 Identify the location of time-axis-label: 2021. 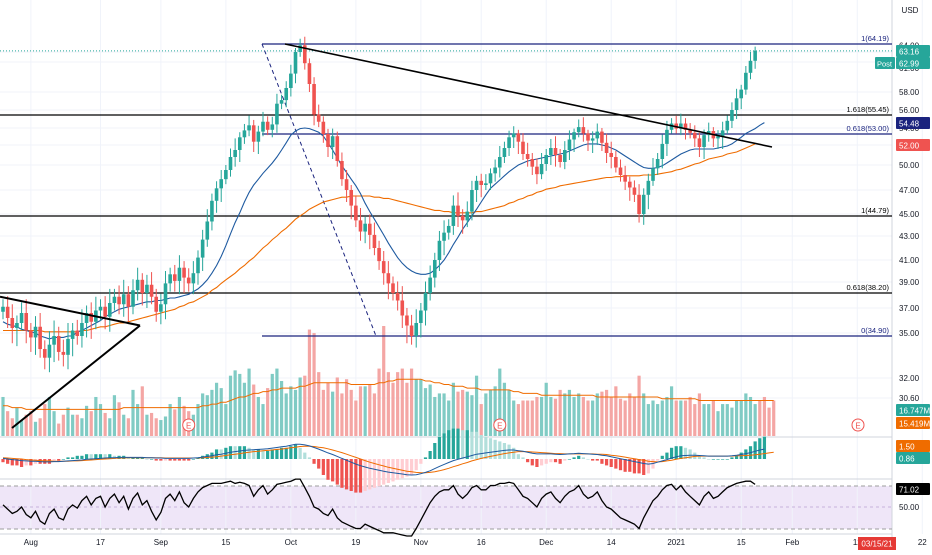
(676, 542).